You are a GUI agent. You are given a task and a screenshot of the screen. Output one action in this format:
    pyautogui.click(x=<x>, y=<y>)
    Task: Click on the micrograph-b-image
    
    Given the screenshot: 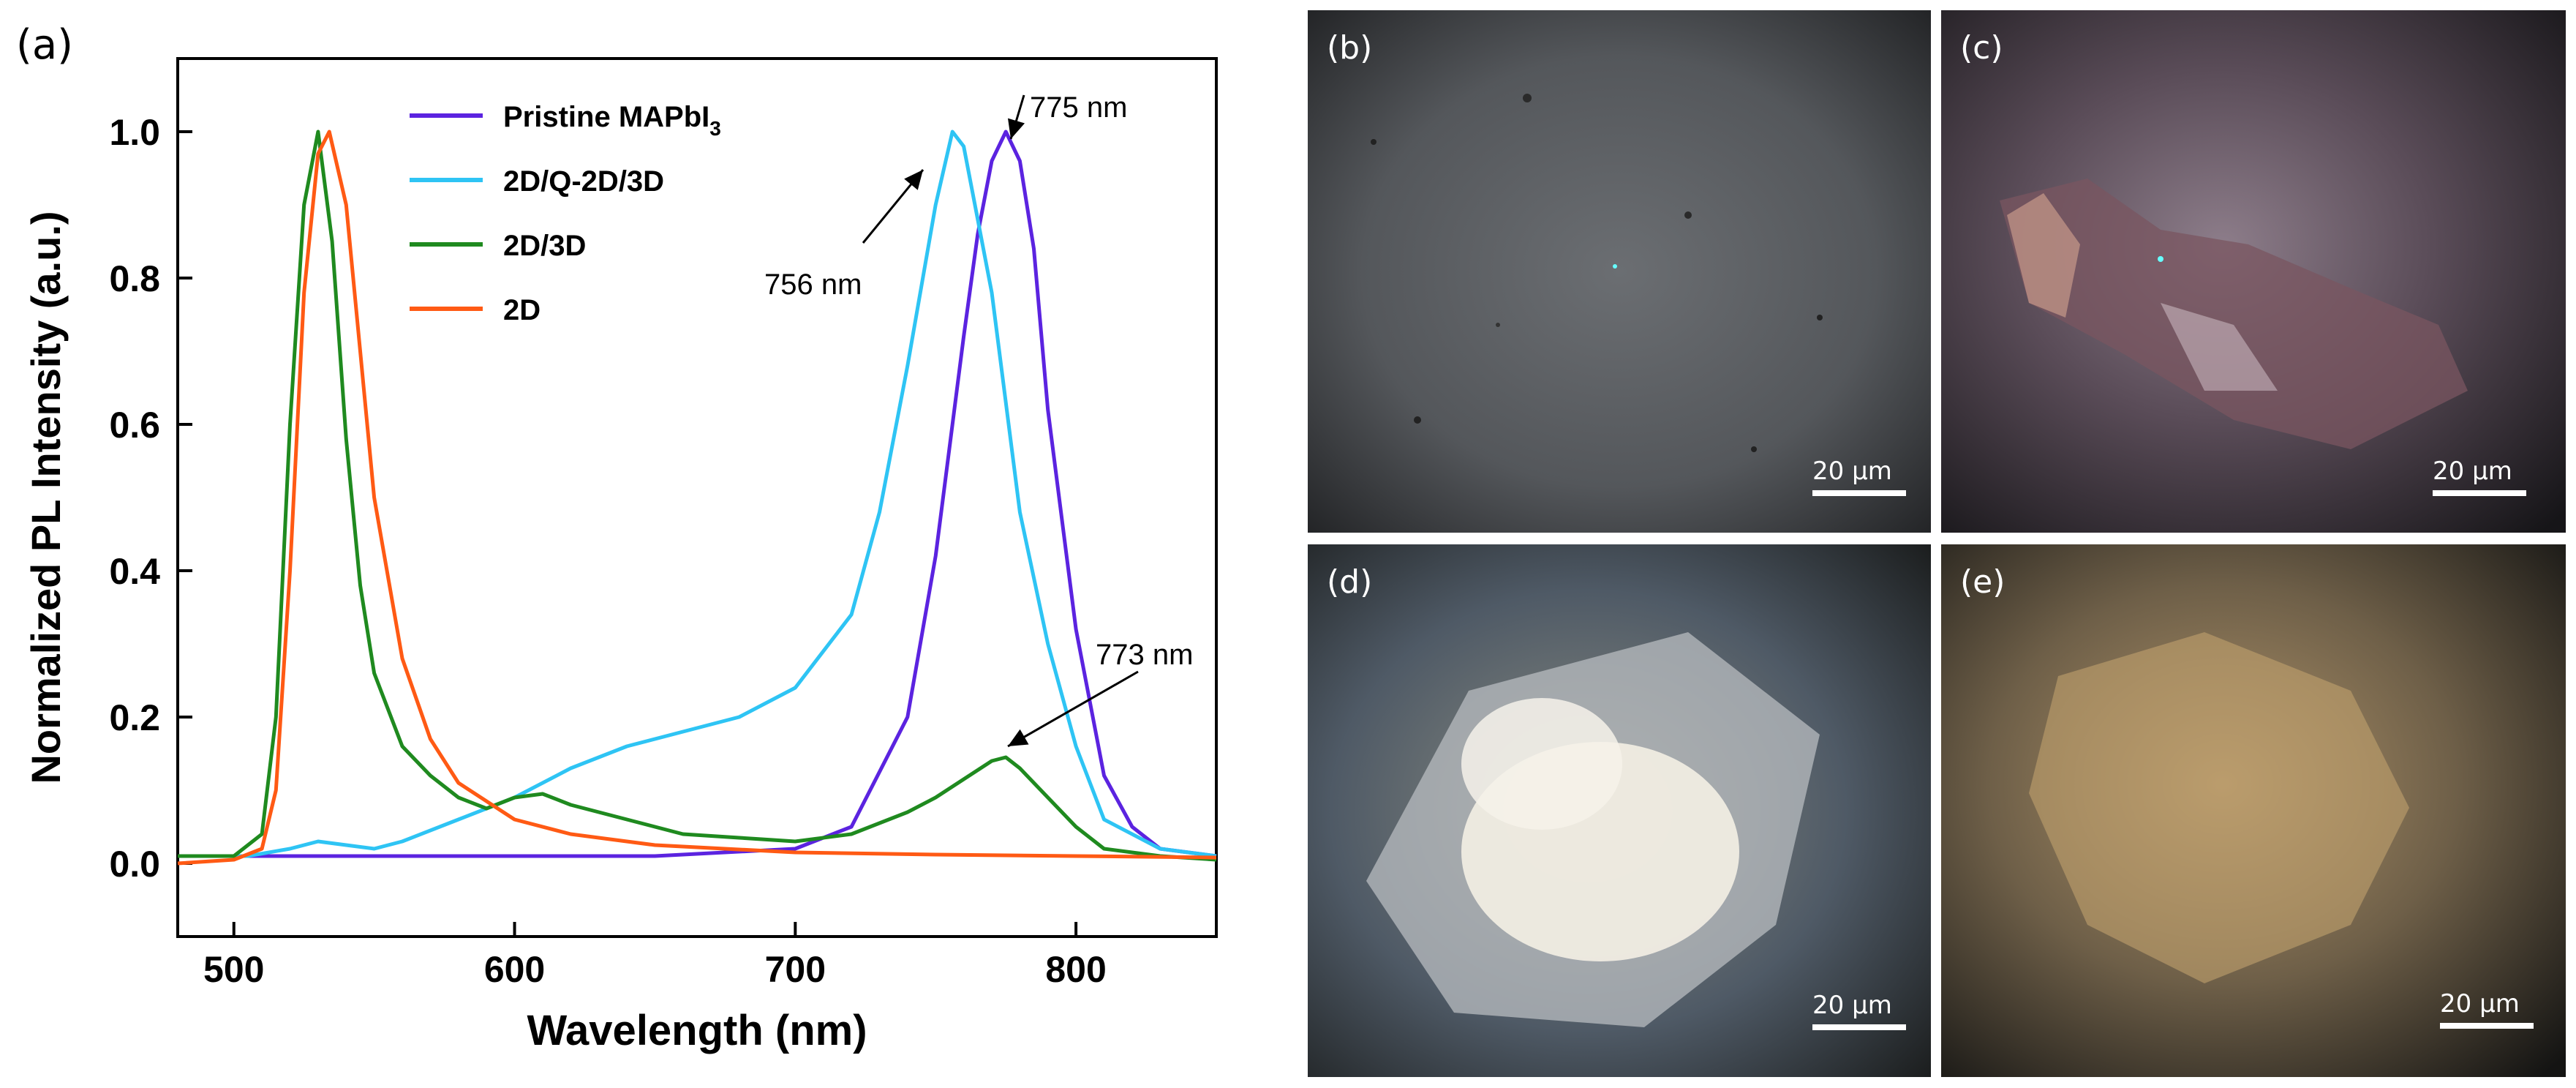 What is the action you would take?
    pyautogui.click(x=1619, y=271)
    